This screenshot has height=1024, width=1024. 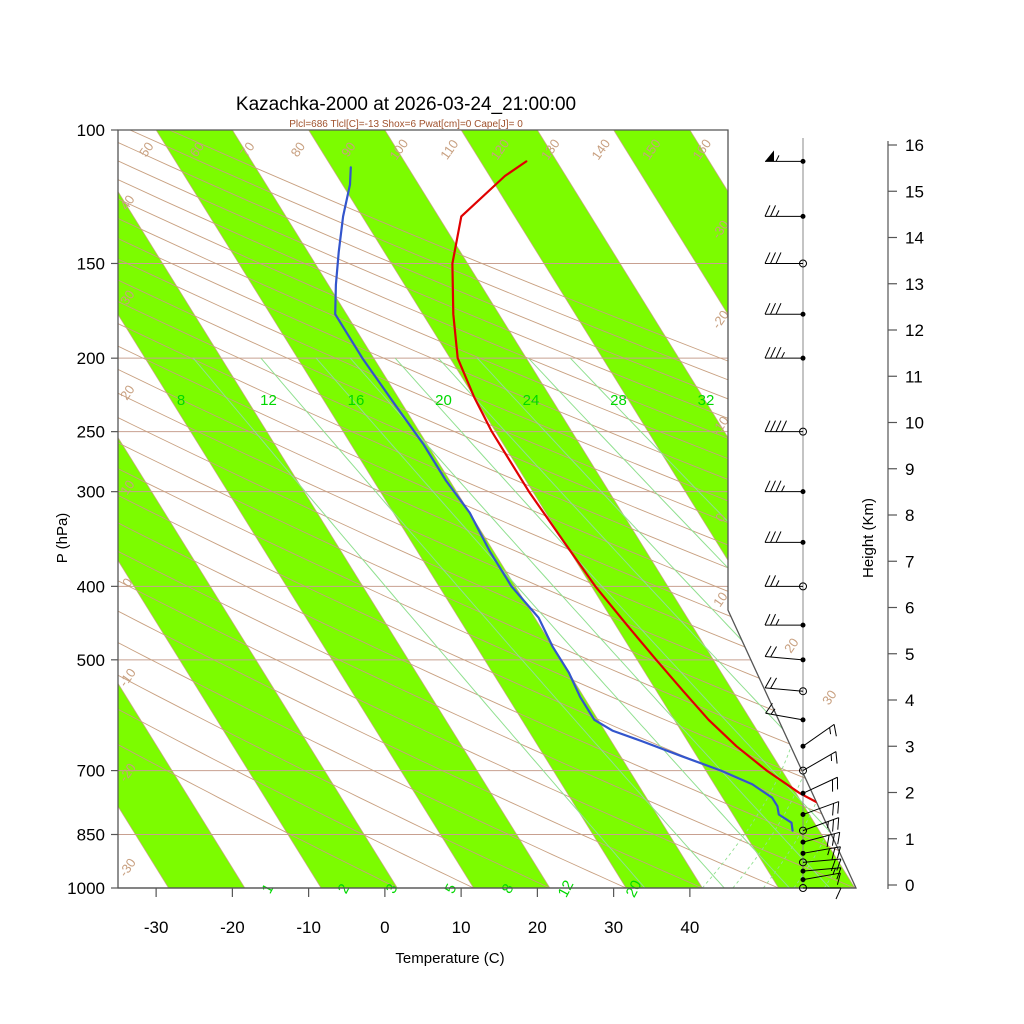 What do you see at coordinates (909, 839) in the screenshot?
I see `height-tick-label: 1` at bounding box center [909, 839].